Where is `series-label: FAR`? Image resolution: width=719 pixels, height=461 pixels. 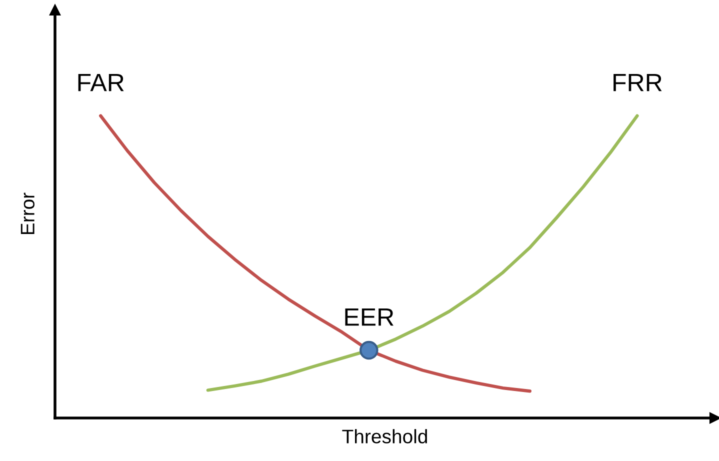
series-label: FAR is located at coordinates (101, 83).